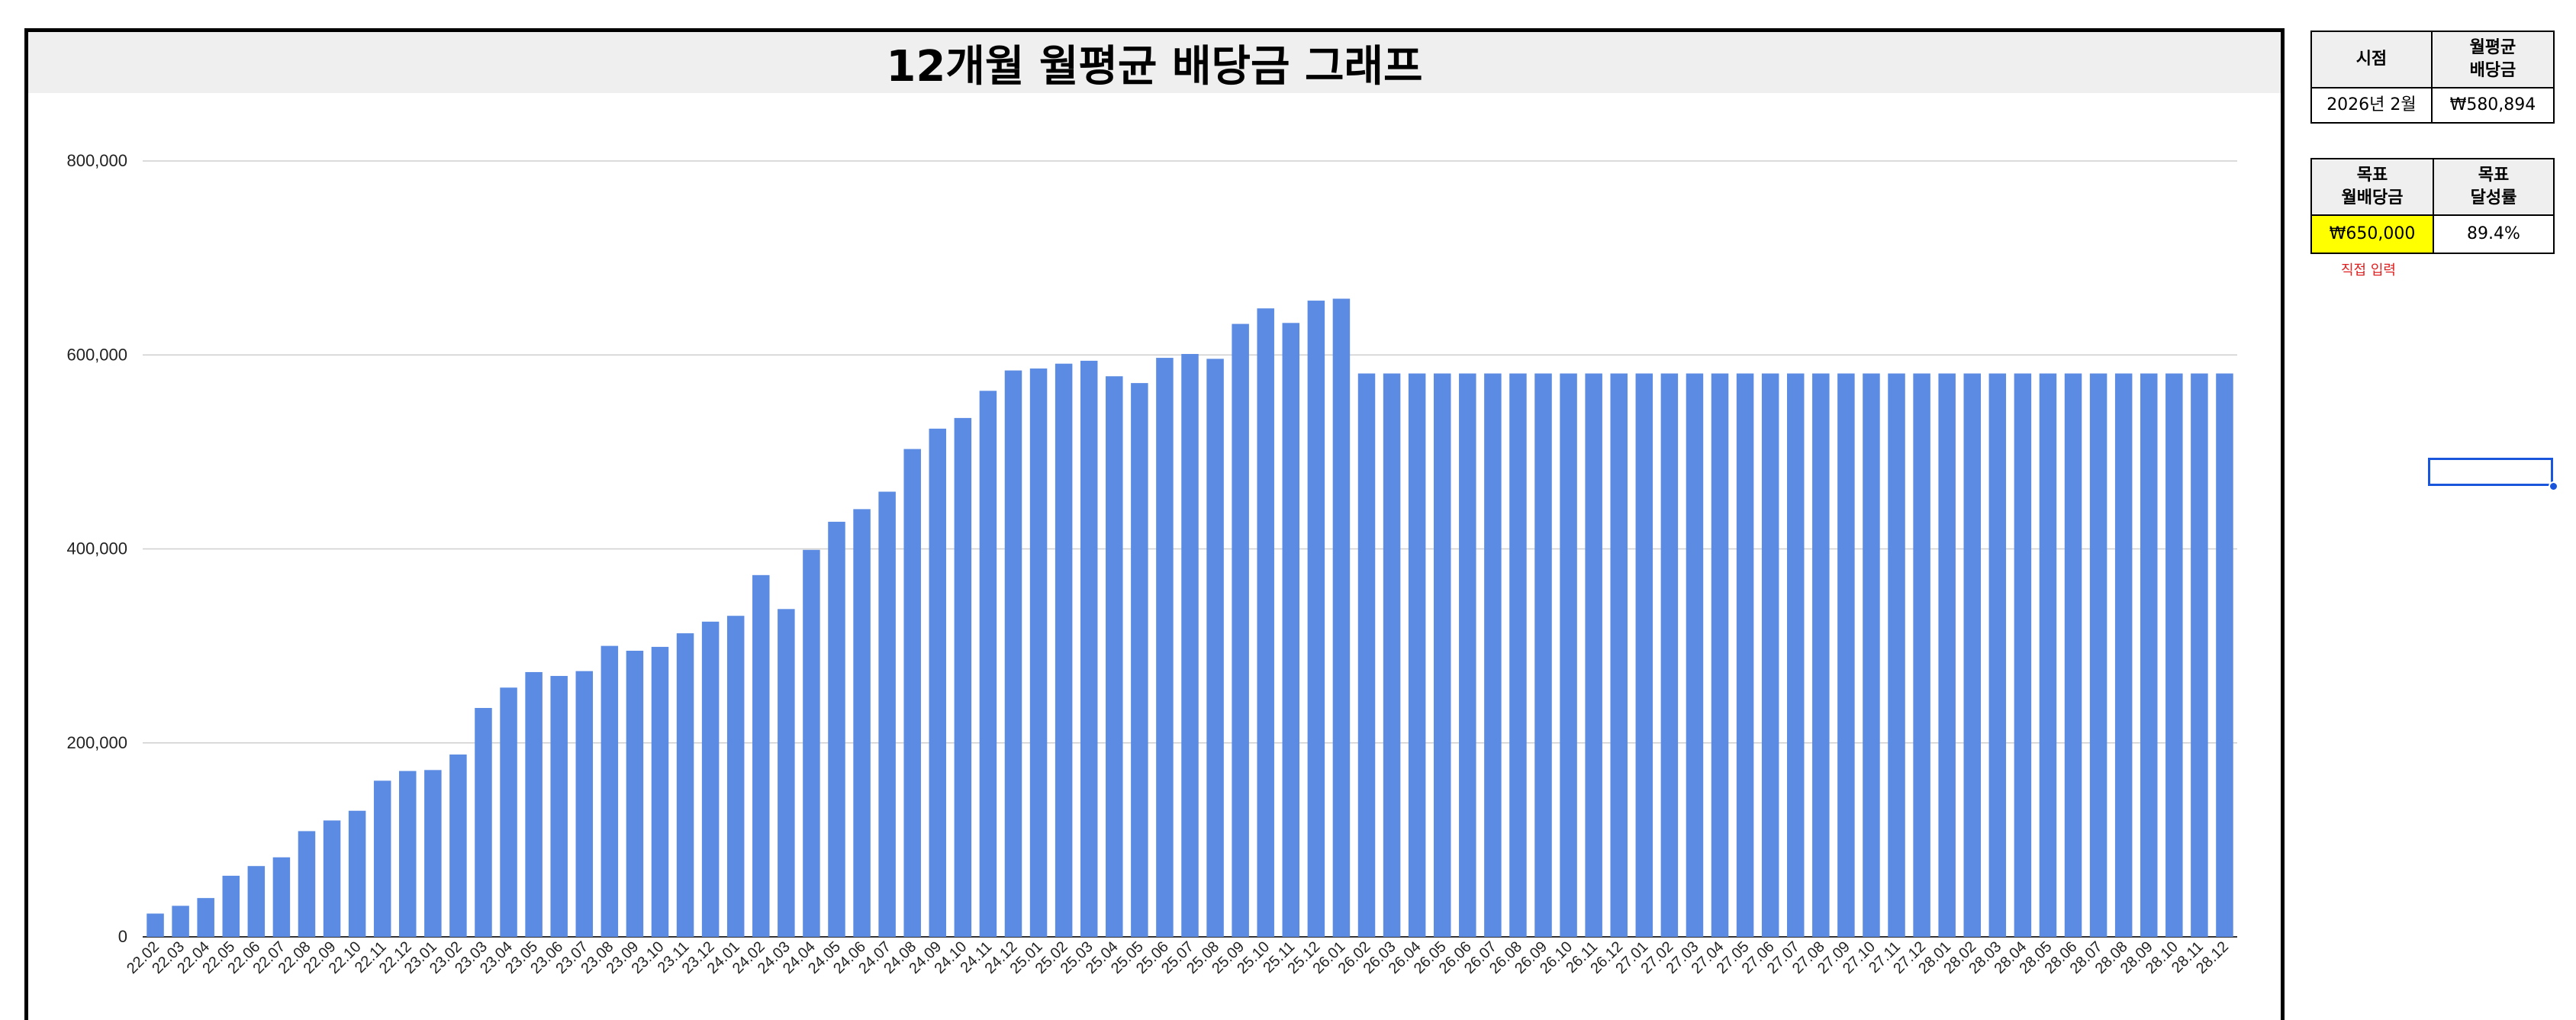 This screenshot has height=1020, width=2576. What do you see at coordinates (2490, 472) in the screenshot?
I see `selected-cell` at bounding box center [2490, 472].